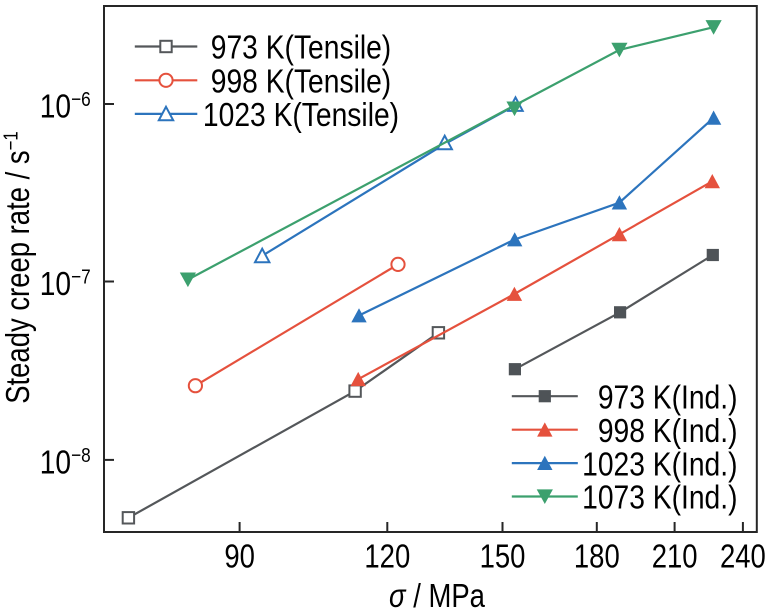 Image resolution: width=768 pixels, height=615 pixels. What do you see at coordinates (387, 556) in the screenshot?
I see `svg-text: 120` at bounding box center [387, 556].